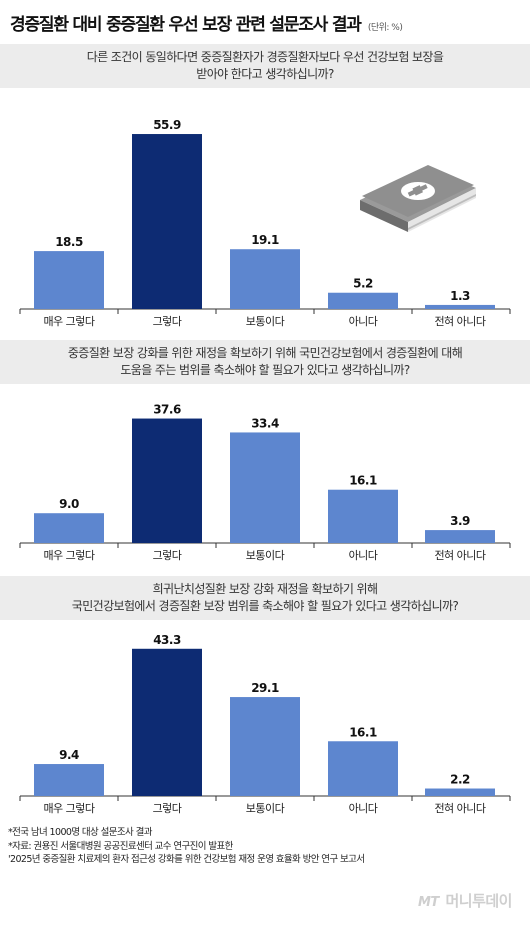  Describe the element at coordinates (428, 902) in the screenshot. I see `logo-prefix: MT` at that location.